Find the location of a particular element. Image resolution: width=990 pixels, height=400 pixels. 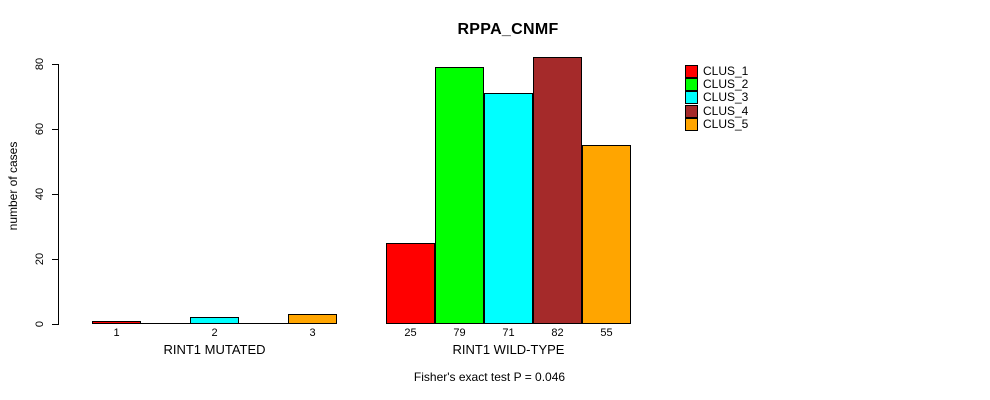

bar-value-label: 79 is located at coordinates (459, 333).